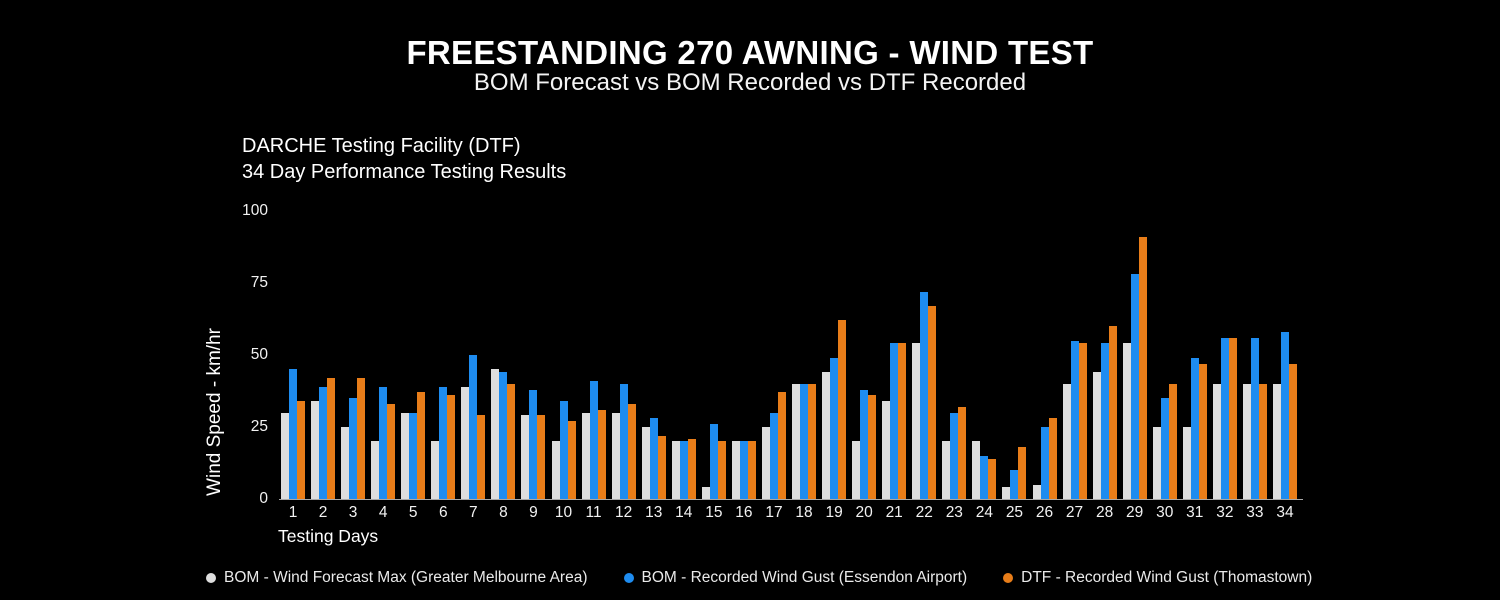 The image size is (1500, 600). I want to click on legend-dot-icon, so click(1008, 578).